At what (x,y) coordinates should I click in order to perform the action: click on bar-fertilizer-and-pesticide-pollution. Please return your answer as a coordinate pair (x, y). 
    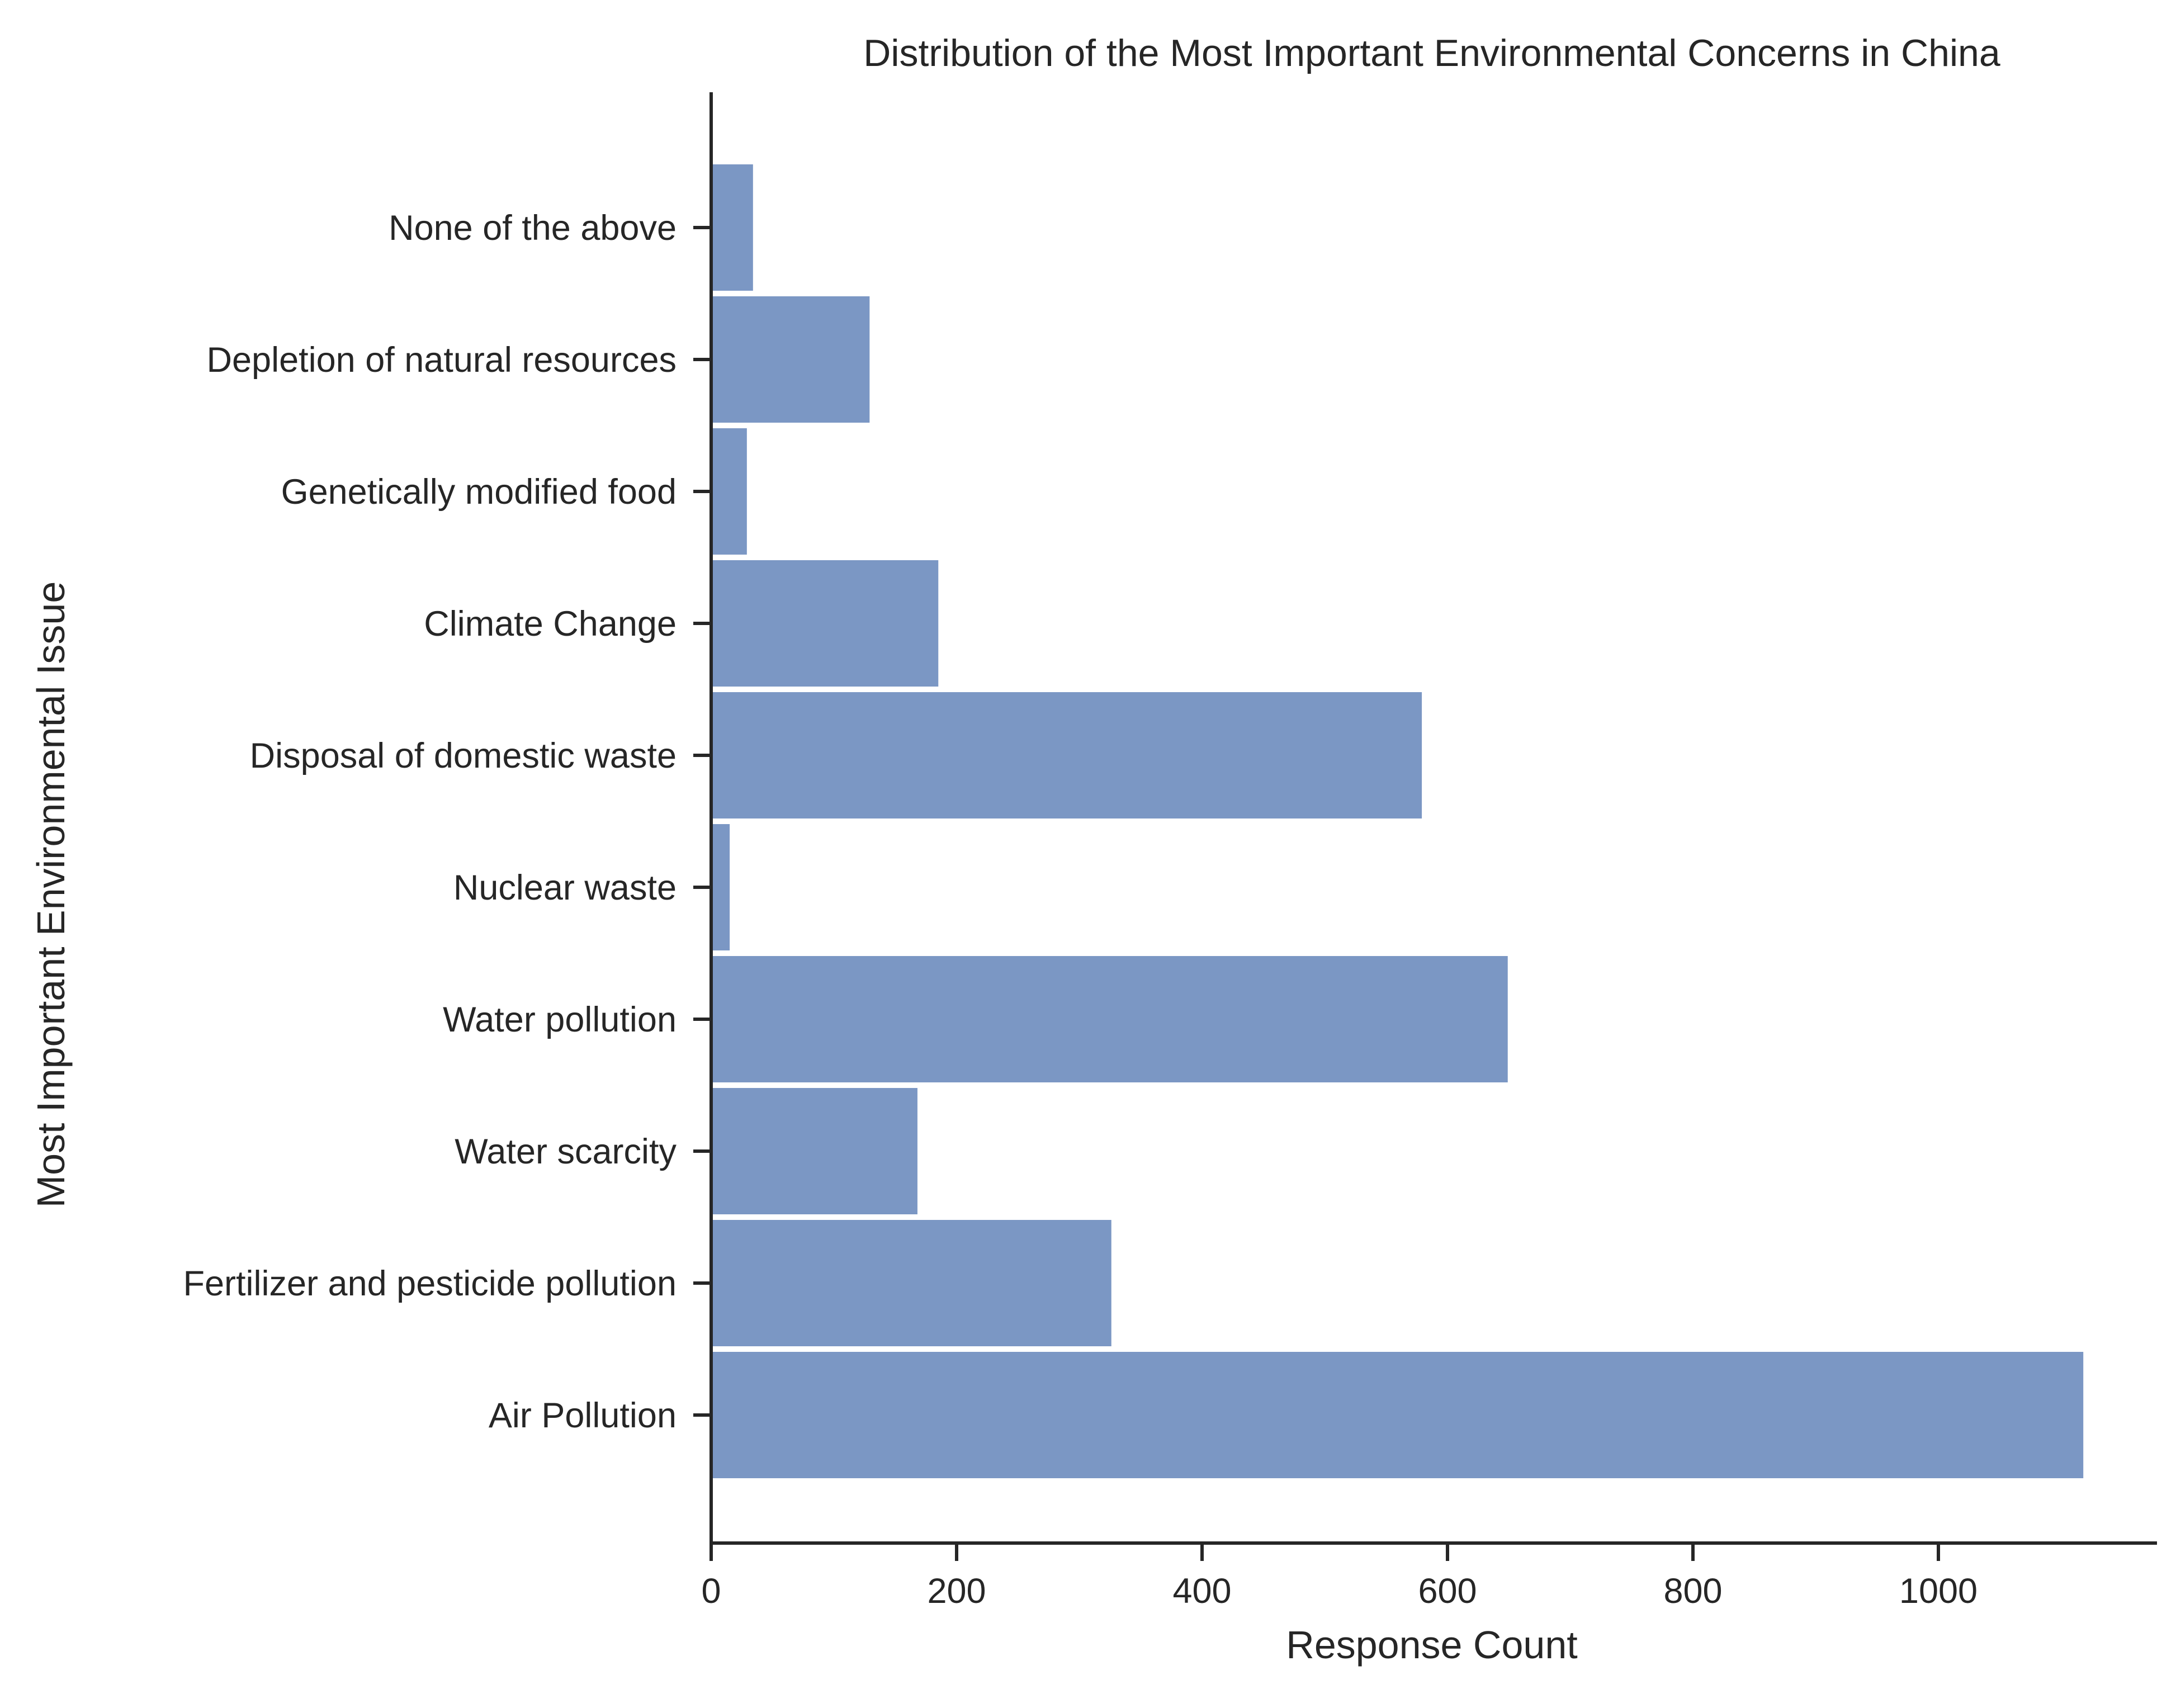
    Looking at the image, I should click on (912, 1283).